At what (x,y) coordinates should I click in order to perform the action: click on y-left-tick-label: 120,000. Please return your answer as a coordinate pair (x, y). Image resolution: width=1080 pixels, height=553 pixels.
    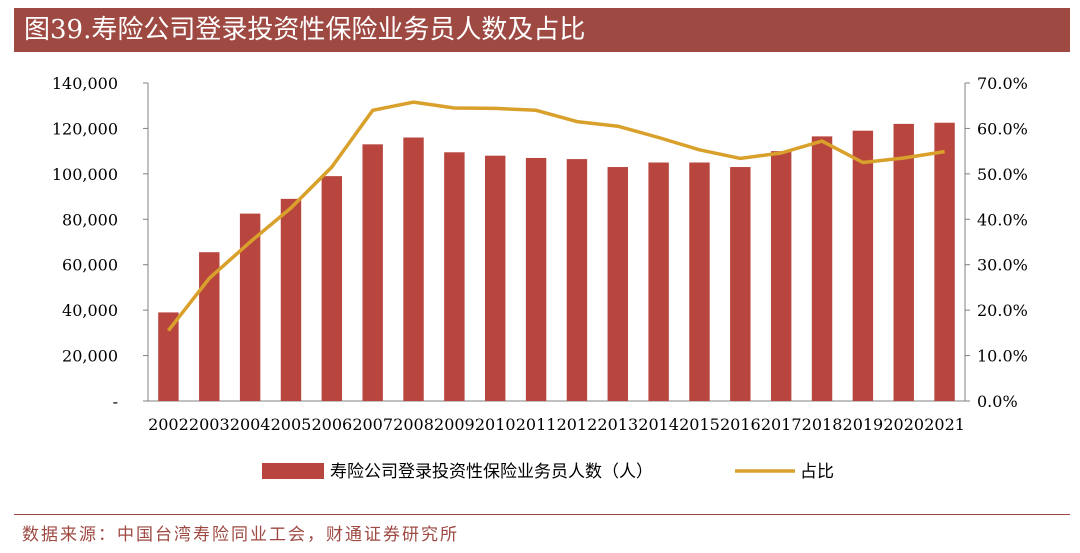
    Looking at the image, I should click on (85, 128).